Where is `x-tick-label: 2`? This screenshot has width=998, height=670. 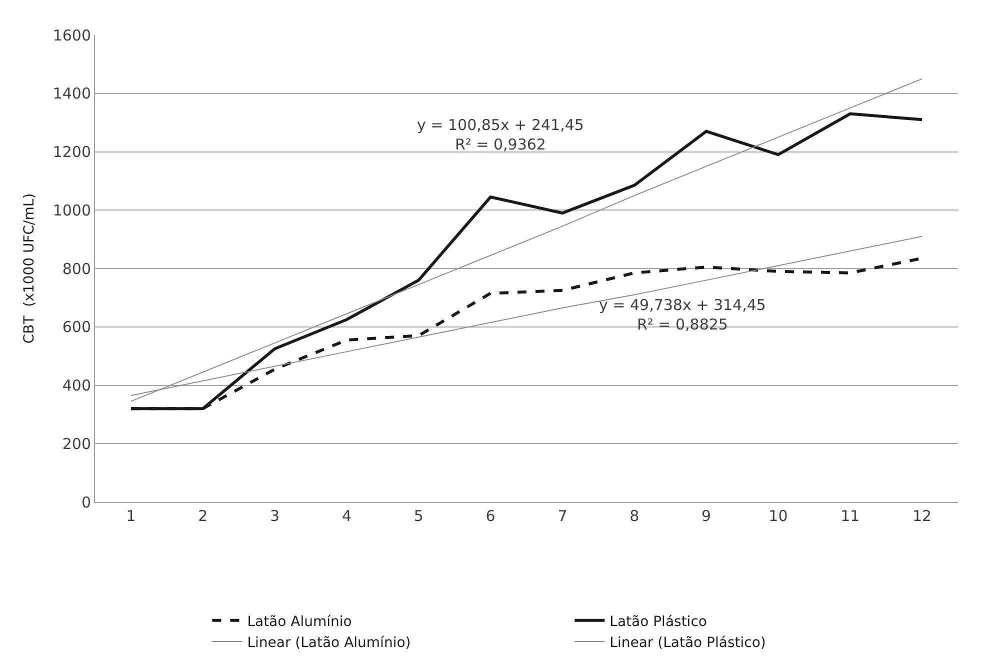 x-tick-label: 2 is located at coordinates (203, 516).